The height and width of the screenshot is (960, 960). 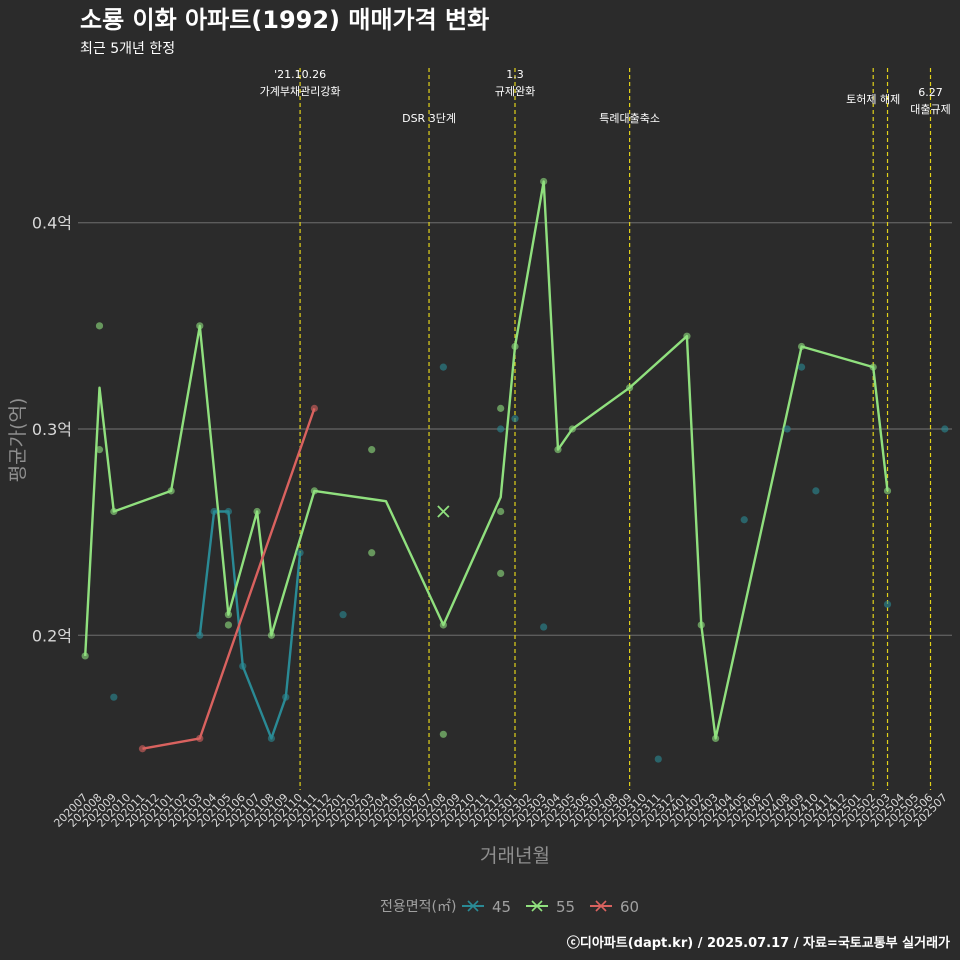 I want to click on event-label: 토허제 해제, so click(x=873, y=99).